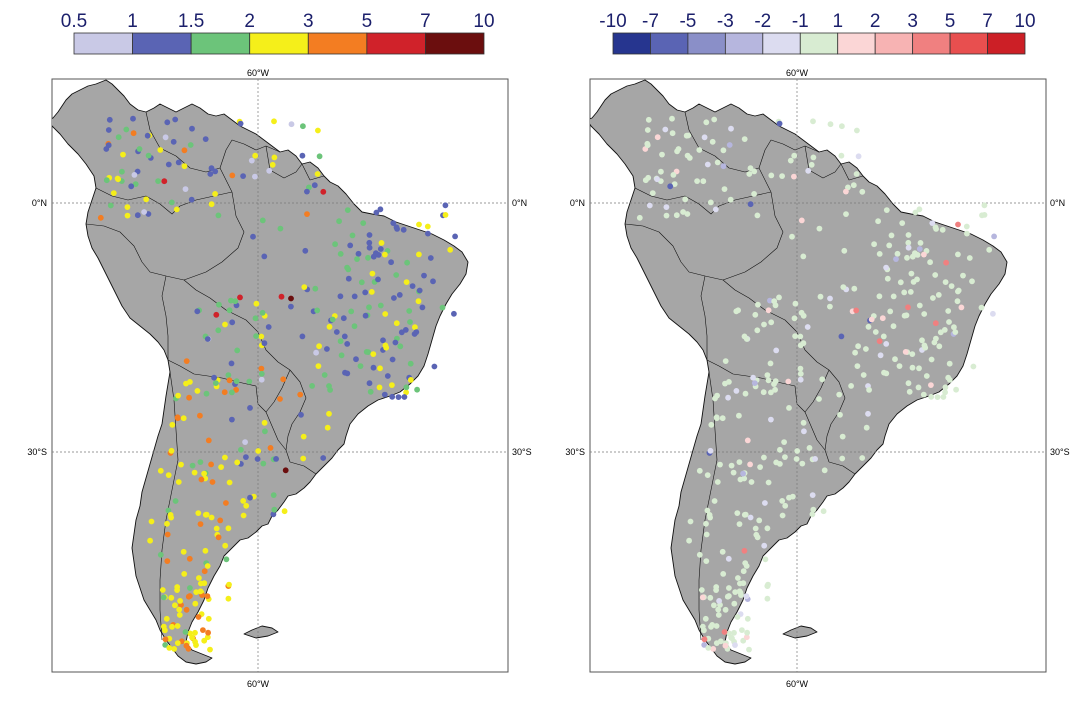 This screenshot has height=701, width=1090. What do you see at coordinates (308, 21) in the screenshot?
I see `left-colorbar-tick-label: 3` at bounding box center [308, 21].